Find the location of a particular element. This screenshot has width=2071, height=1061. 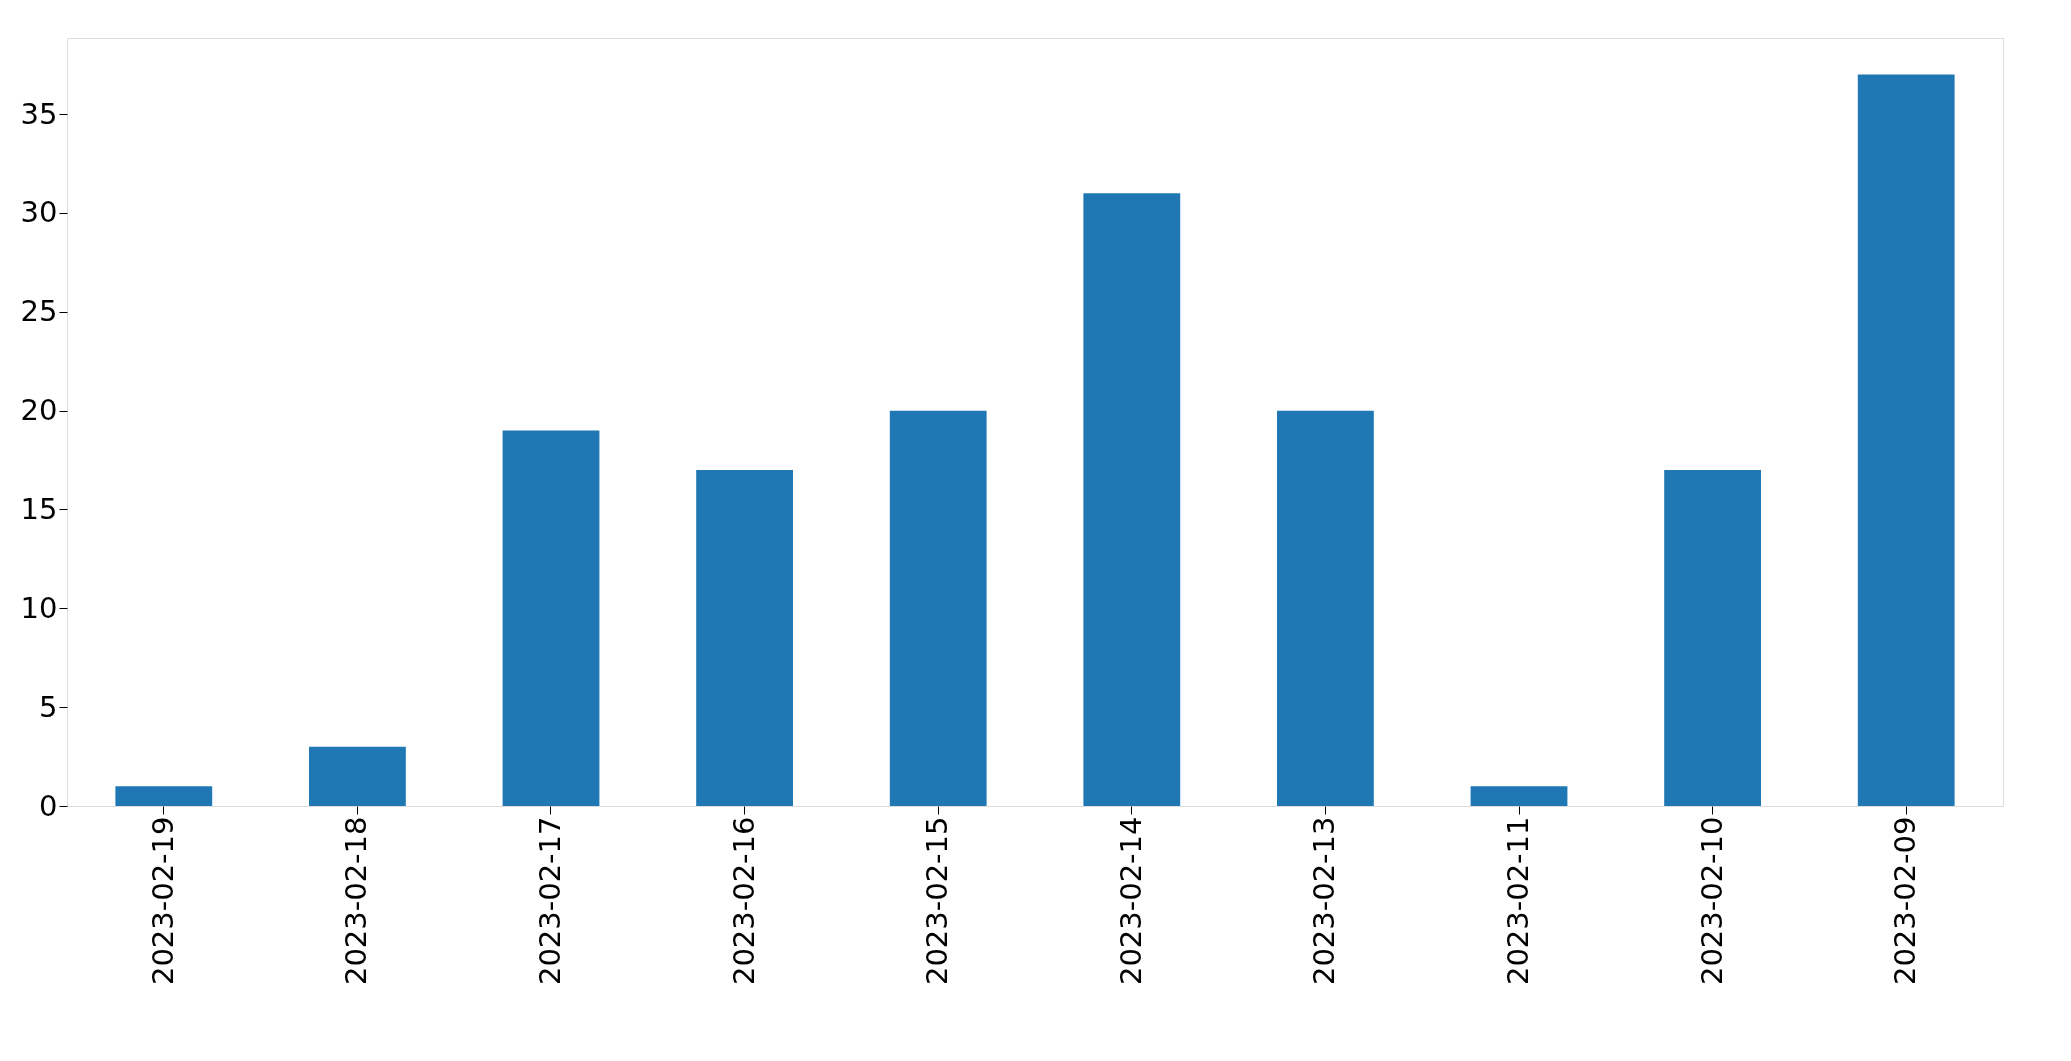

x-tick-label: 2023-02-16 is located at coordinates (743, 901).